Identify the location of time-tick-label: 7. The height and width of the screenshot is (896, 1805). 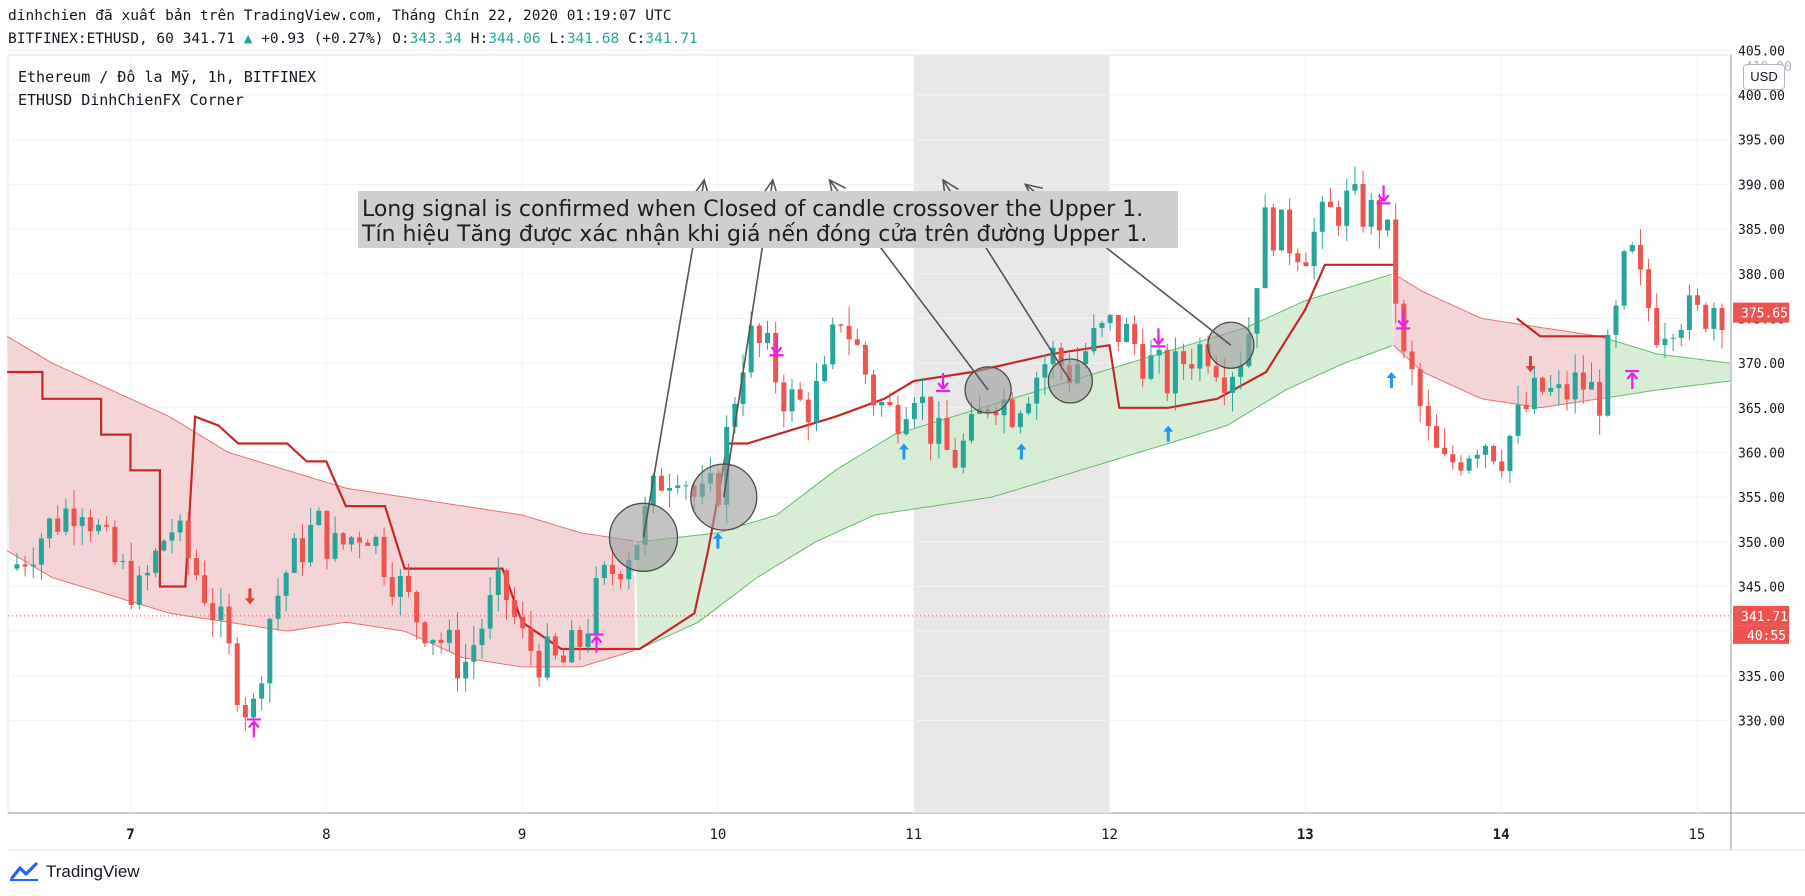
(130, 835).